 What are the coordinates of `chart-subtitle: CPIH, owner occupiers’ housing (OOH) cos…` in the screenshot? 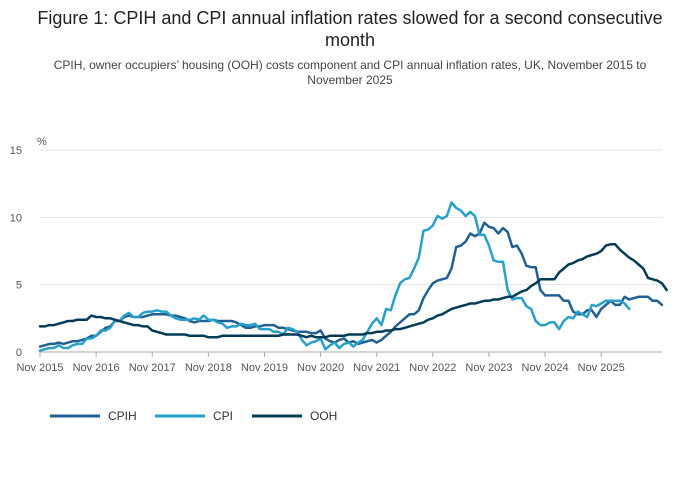 It's located at (350, 72).